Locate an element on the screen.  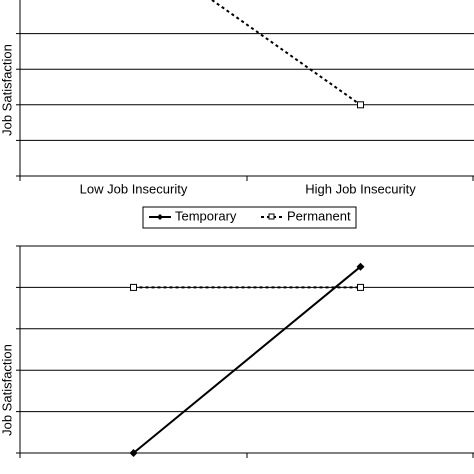
legend-box is located at coordinates (249, 217).